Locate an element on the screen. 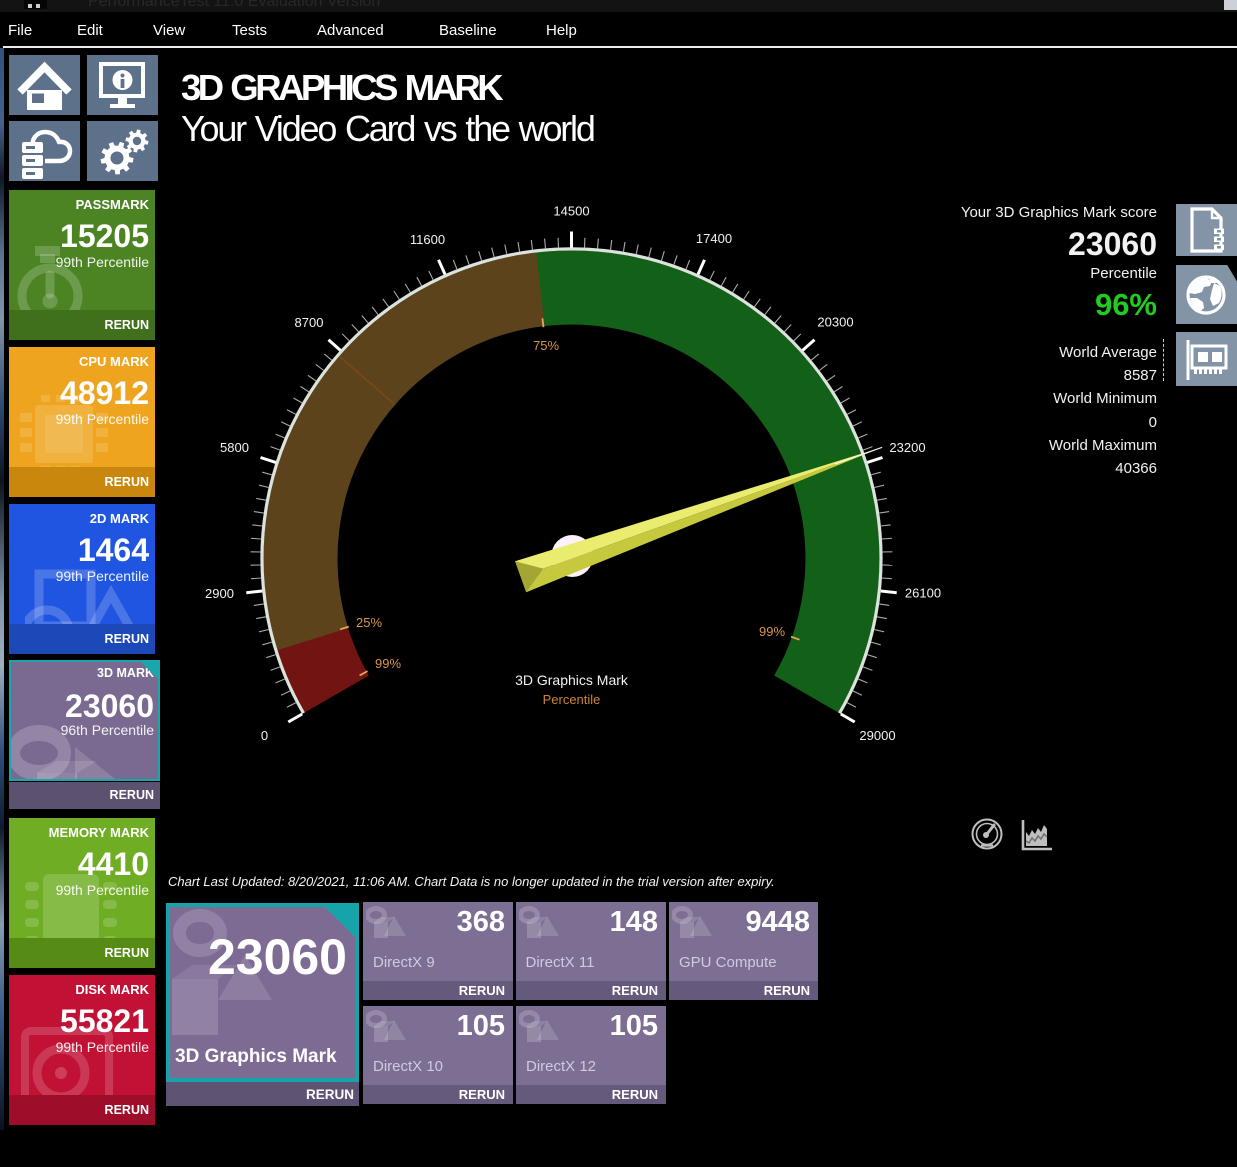  svg-text: 5800 is located at coordinates (234, 447).